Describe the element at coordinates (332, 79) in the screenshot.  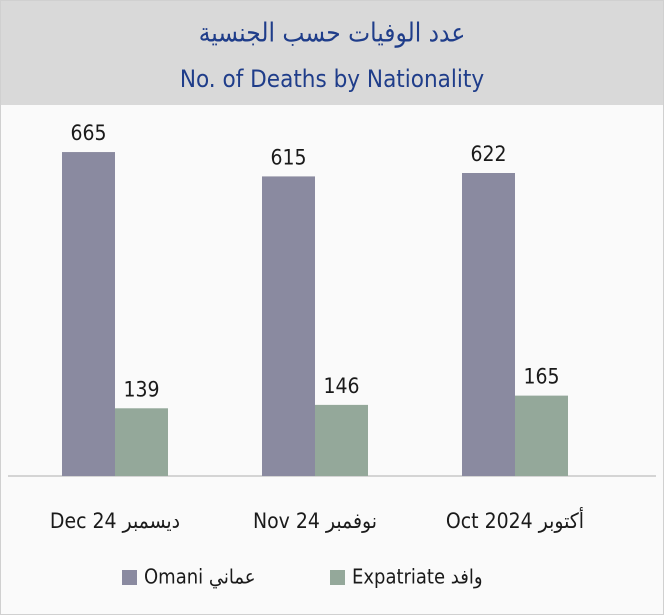
I see `chart-subtitle: No. of Deaths by Nationality` at that location.